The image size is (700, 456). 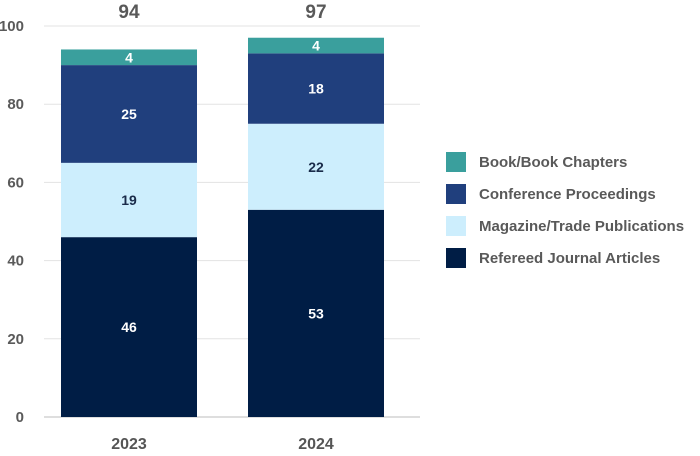 What do you see at coordinates (129, 12) in the screenshot?
I see `bar-total-label: 94` at bounding box center [129, 12].